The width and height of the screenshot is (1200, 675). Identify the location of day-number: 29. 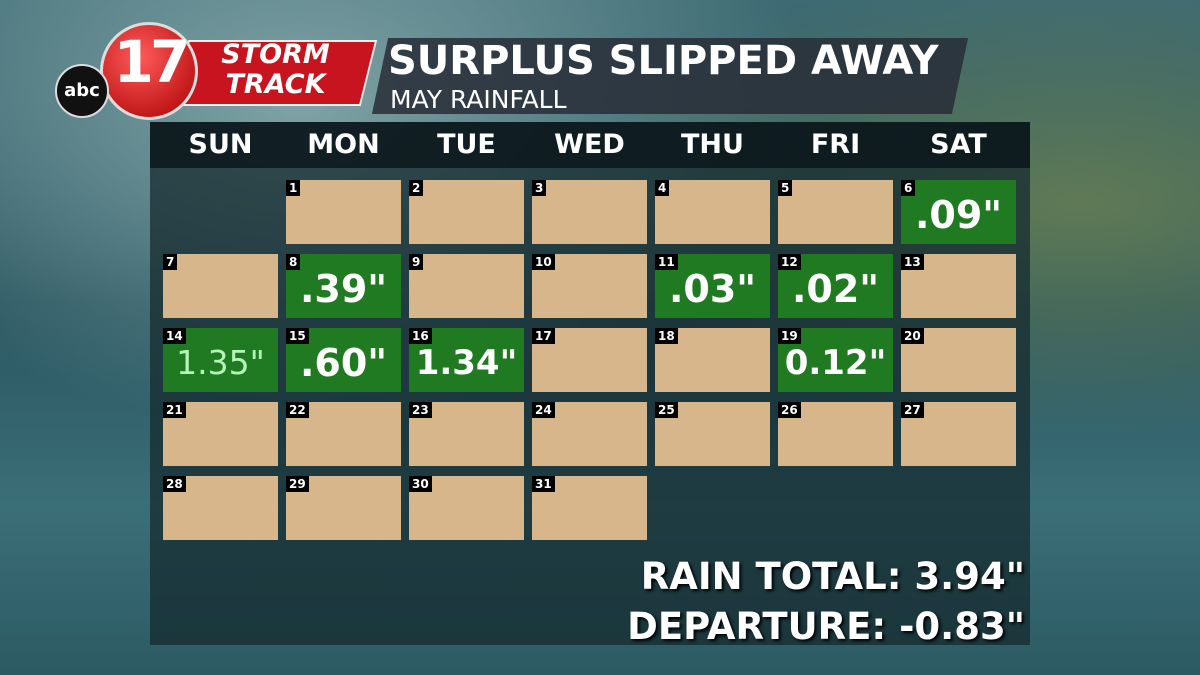
(297, 484).